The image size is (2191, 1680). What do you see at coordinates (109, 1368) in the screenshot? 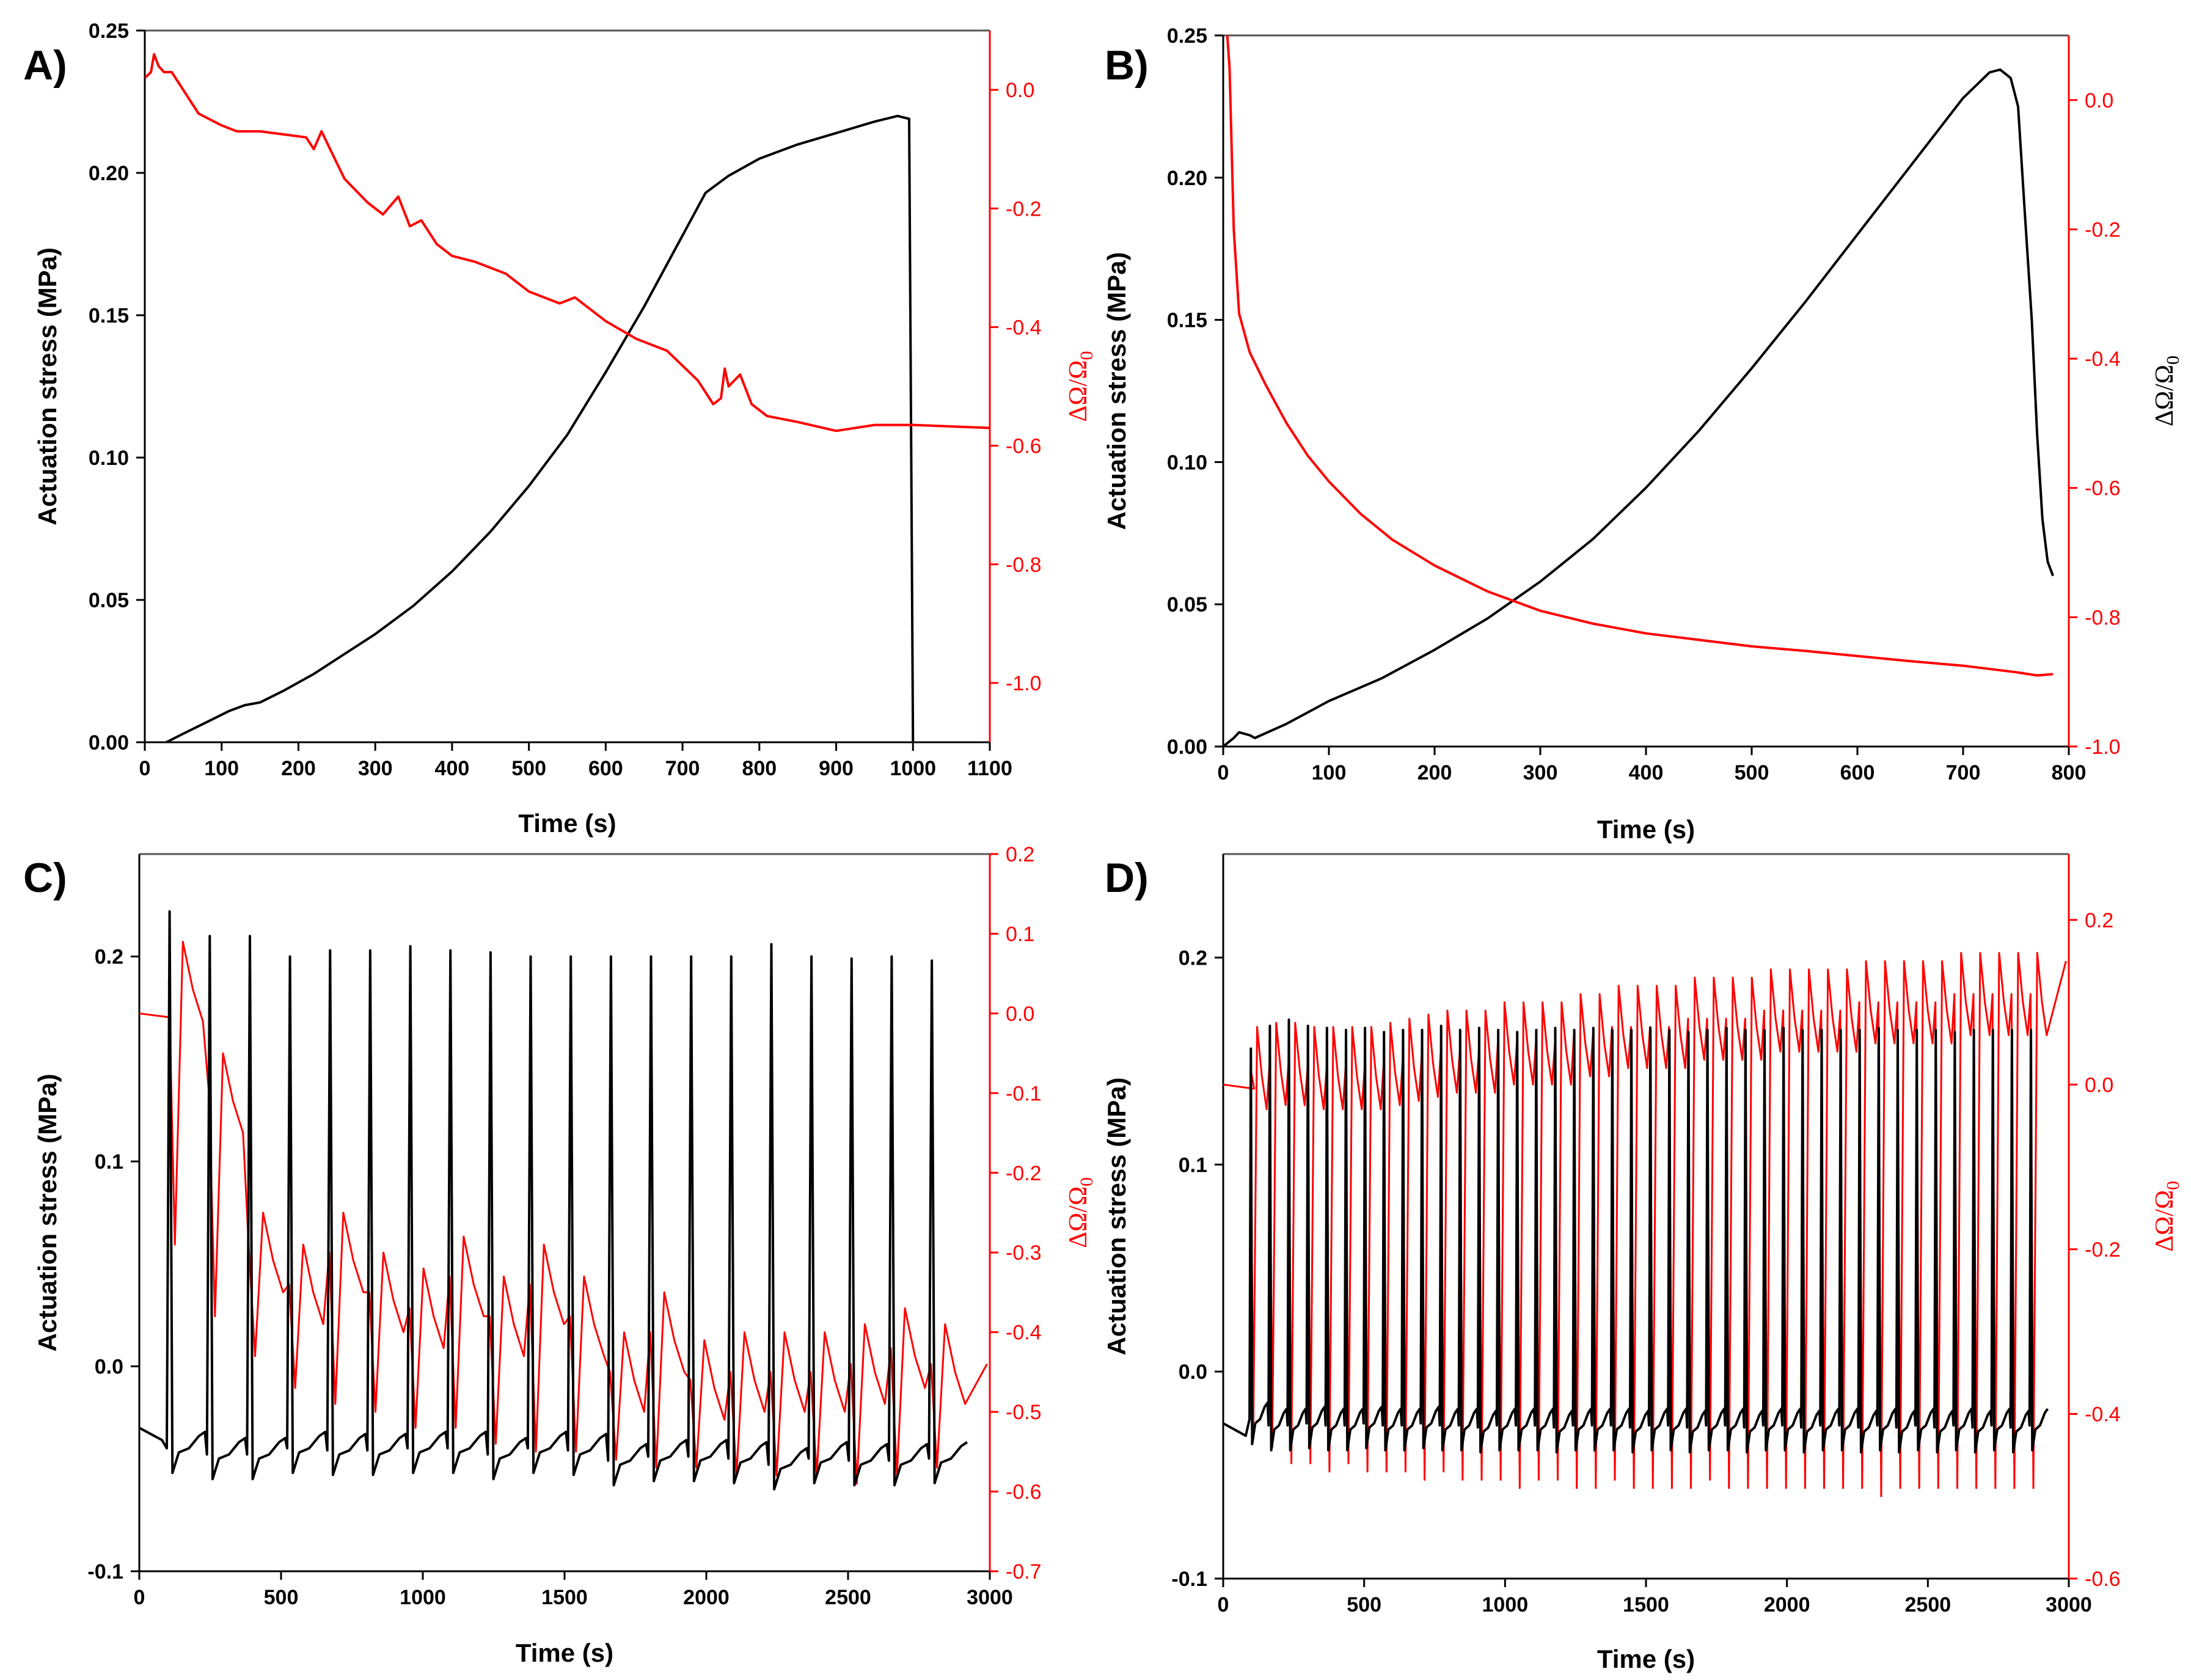
I see `y-tick-label: 0.0` at bounding box center [109, 1368].